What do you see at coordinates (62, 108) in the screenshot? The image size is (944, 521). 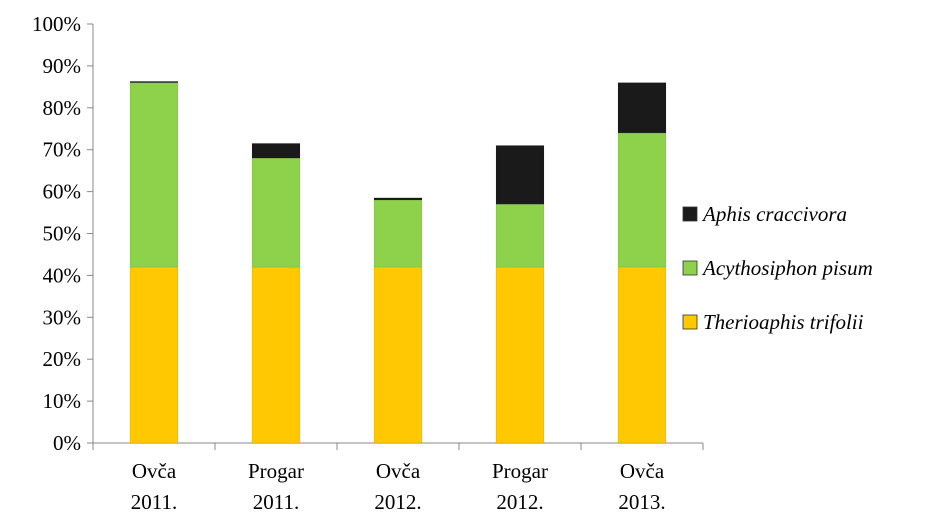 I see `y-tick-label: 80%` at bounding box center [62, 108].